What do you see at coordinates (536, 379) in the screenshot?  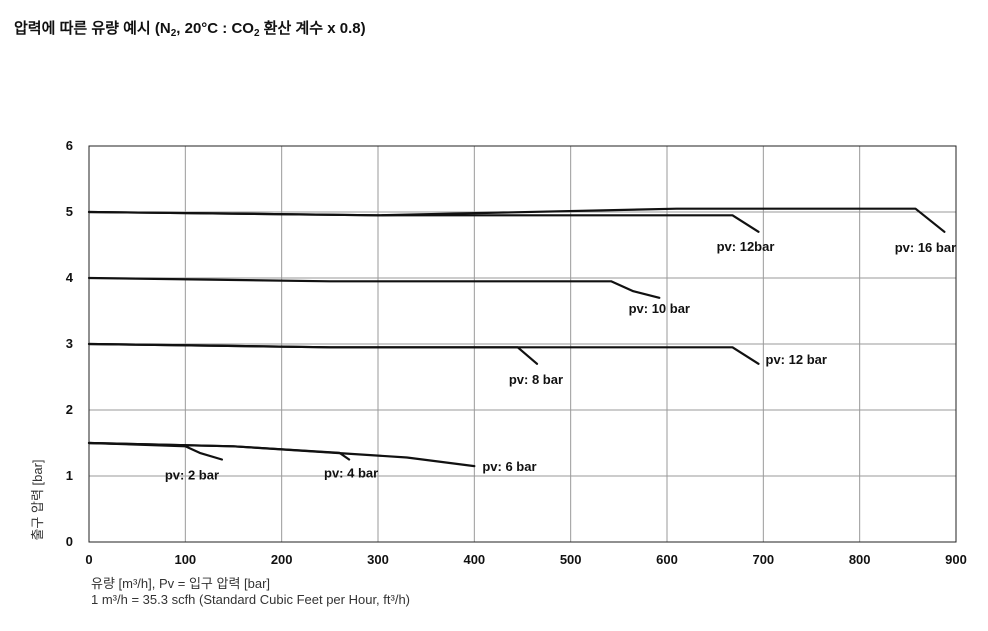 I see `series-label: pv: 8 bar` at bounding box center [536, 379].